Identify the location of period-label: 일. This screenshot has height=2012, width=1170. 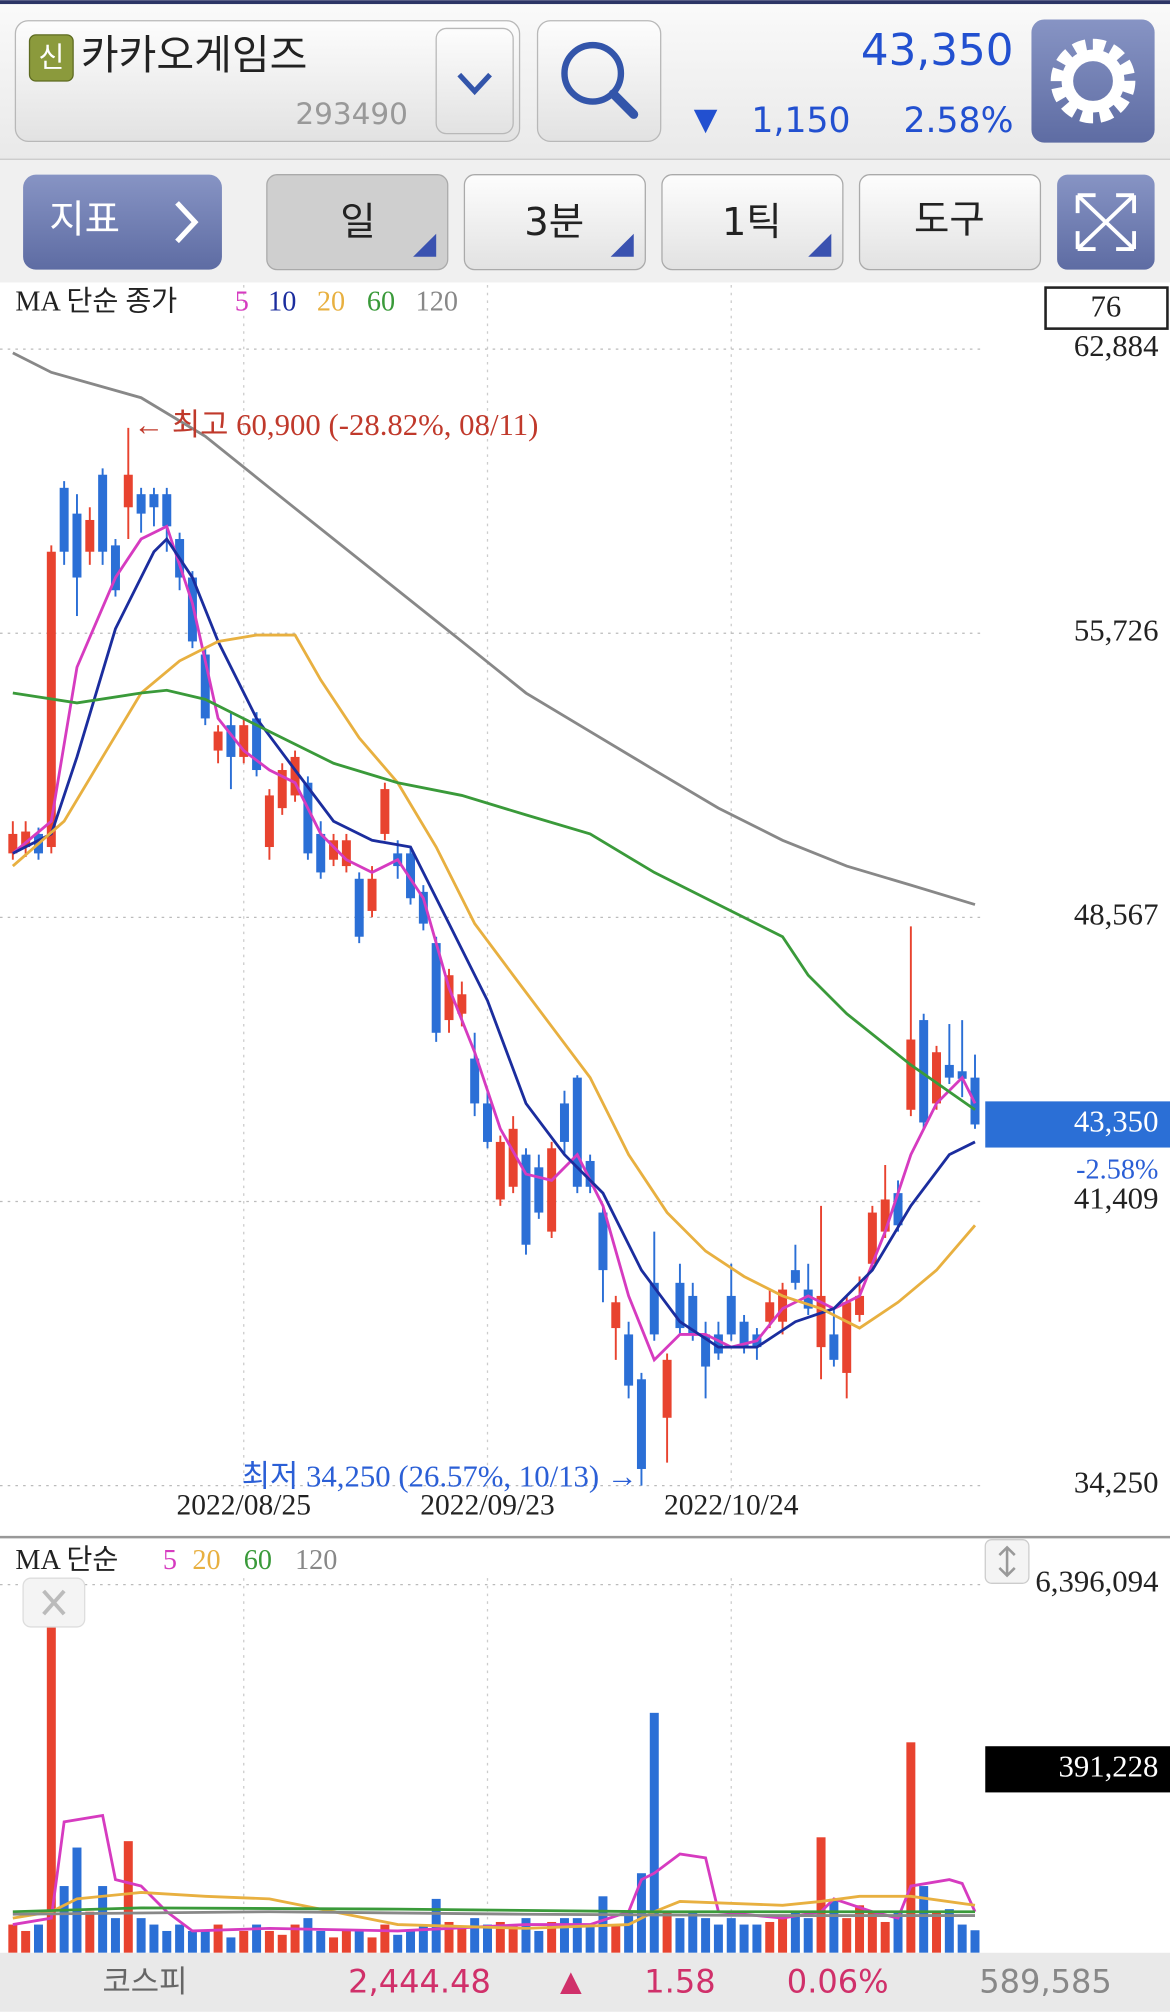
(357, 222).